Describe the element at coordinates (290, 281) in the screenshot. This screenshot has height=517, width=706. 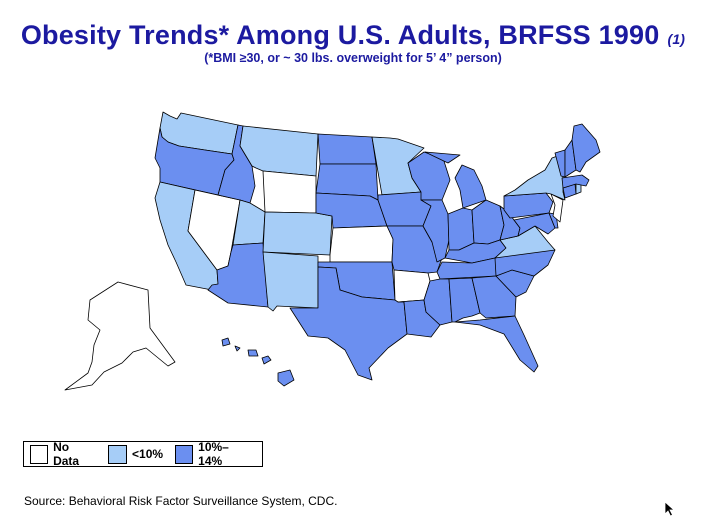
I see `state-nm` at that location.